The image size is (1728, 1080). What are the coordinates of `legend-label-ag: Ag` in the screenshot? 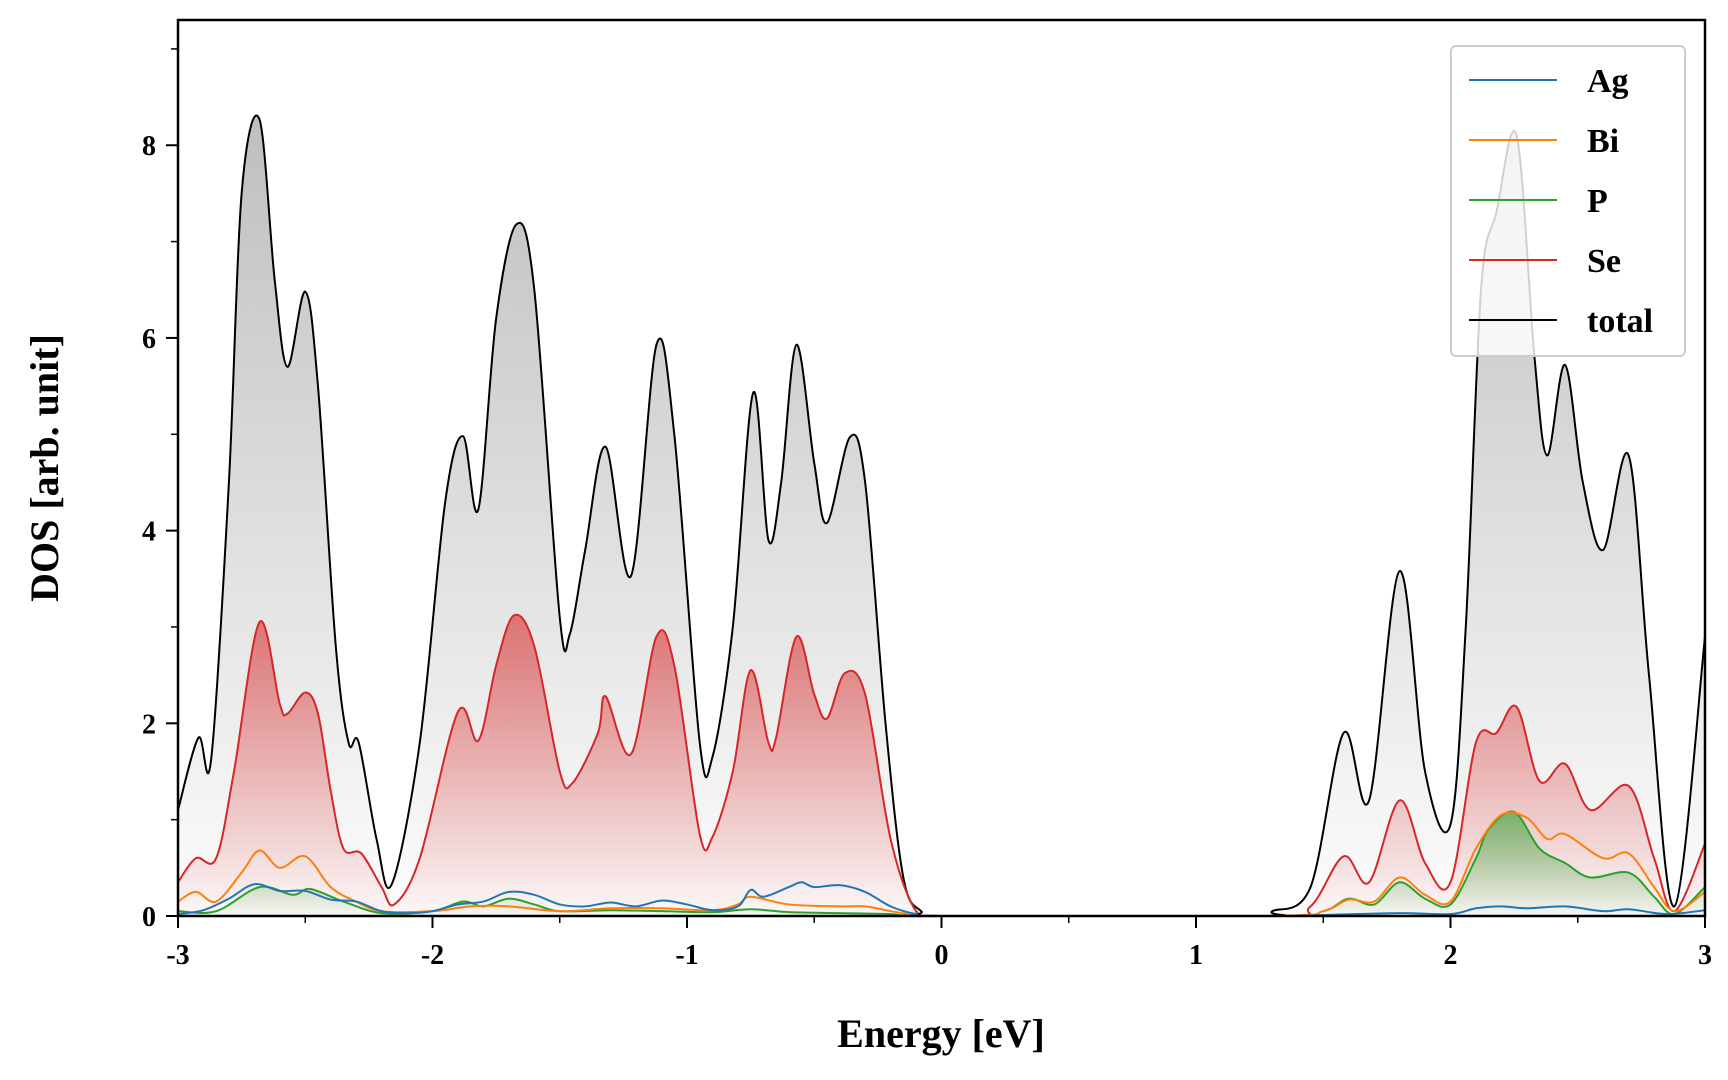 It's located at (1608, 81).